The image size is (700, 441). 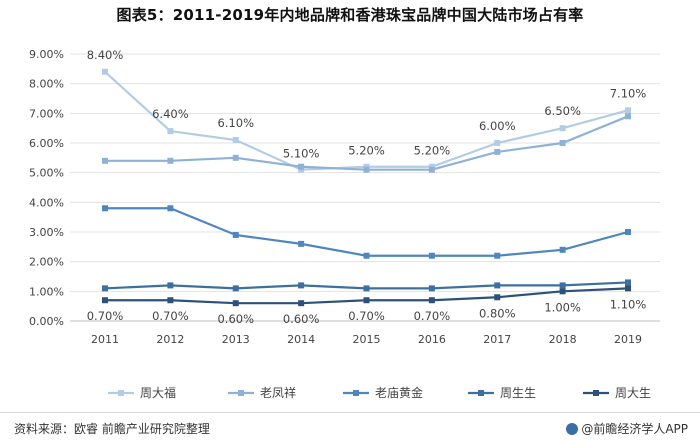 What do you see at coordinates (497, 339) in the screenshot?
I see `x-tick-label: 2017` at bounding box center [497, 339].